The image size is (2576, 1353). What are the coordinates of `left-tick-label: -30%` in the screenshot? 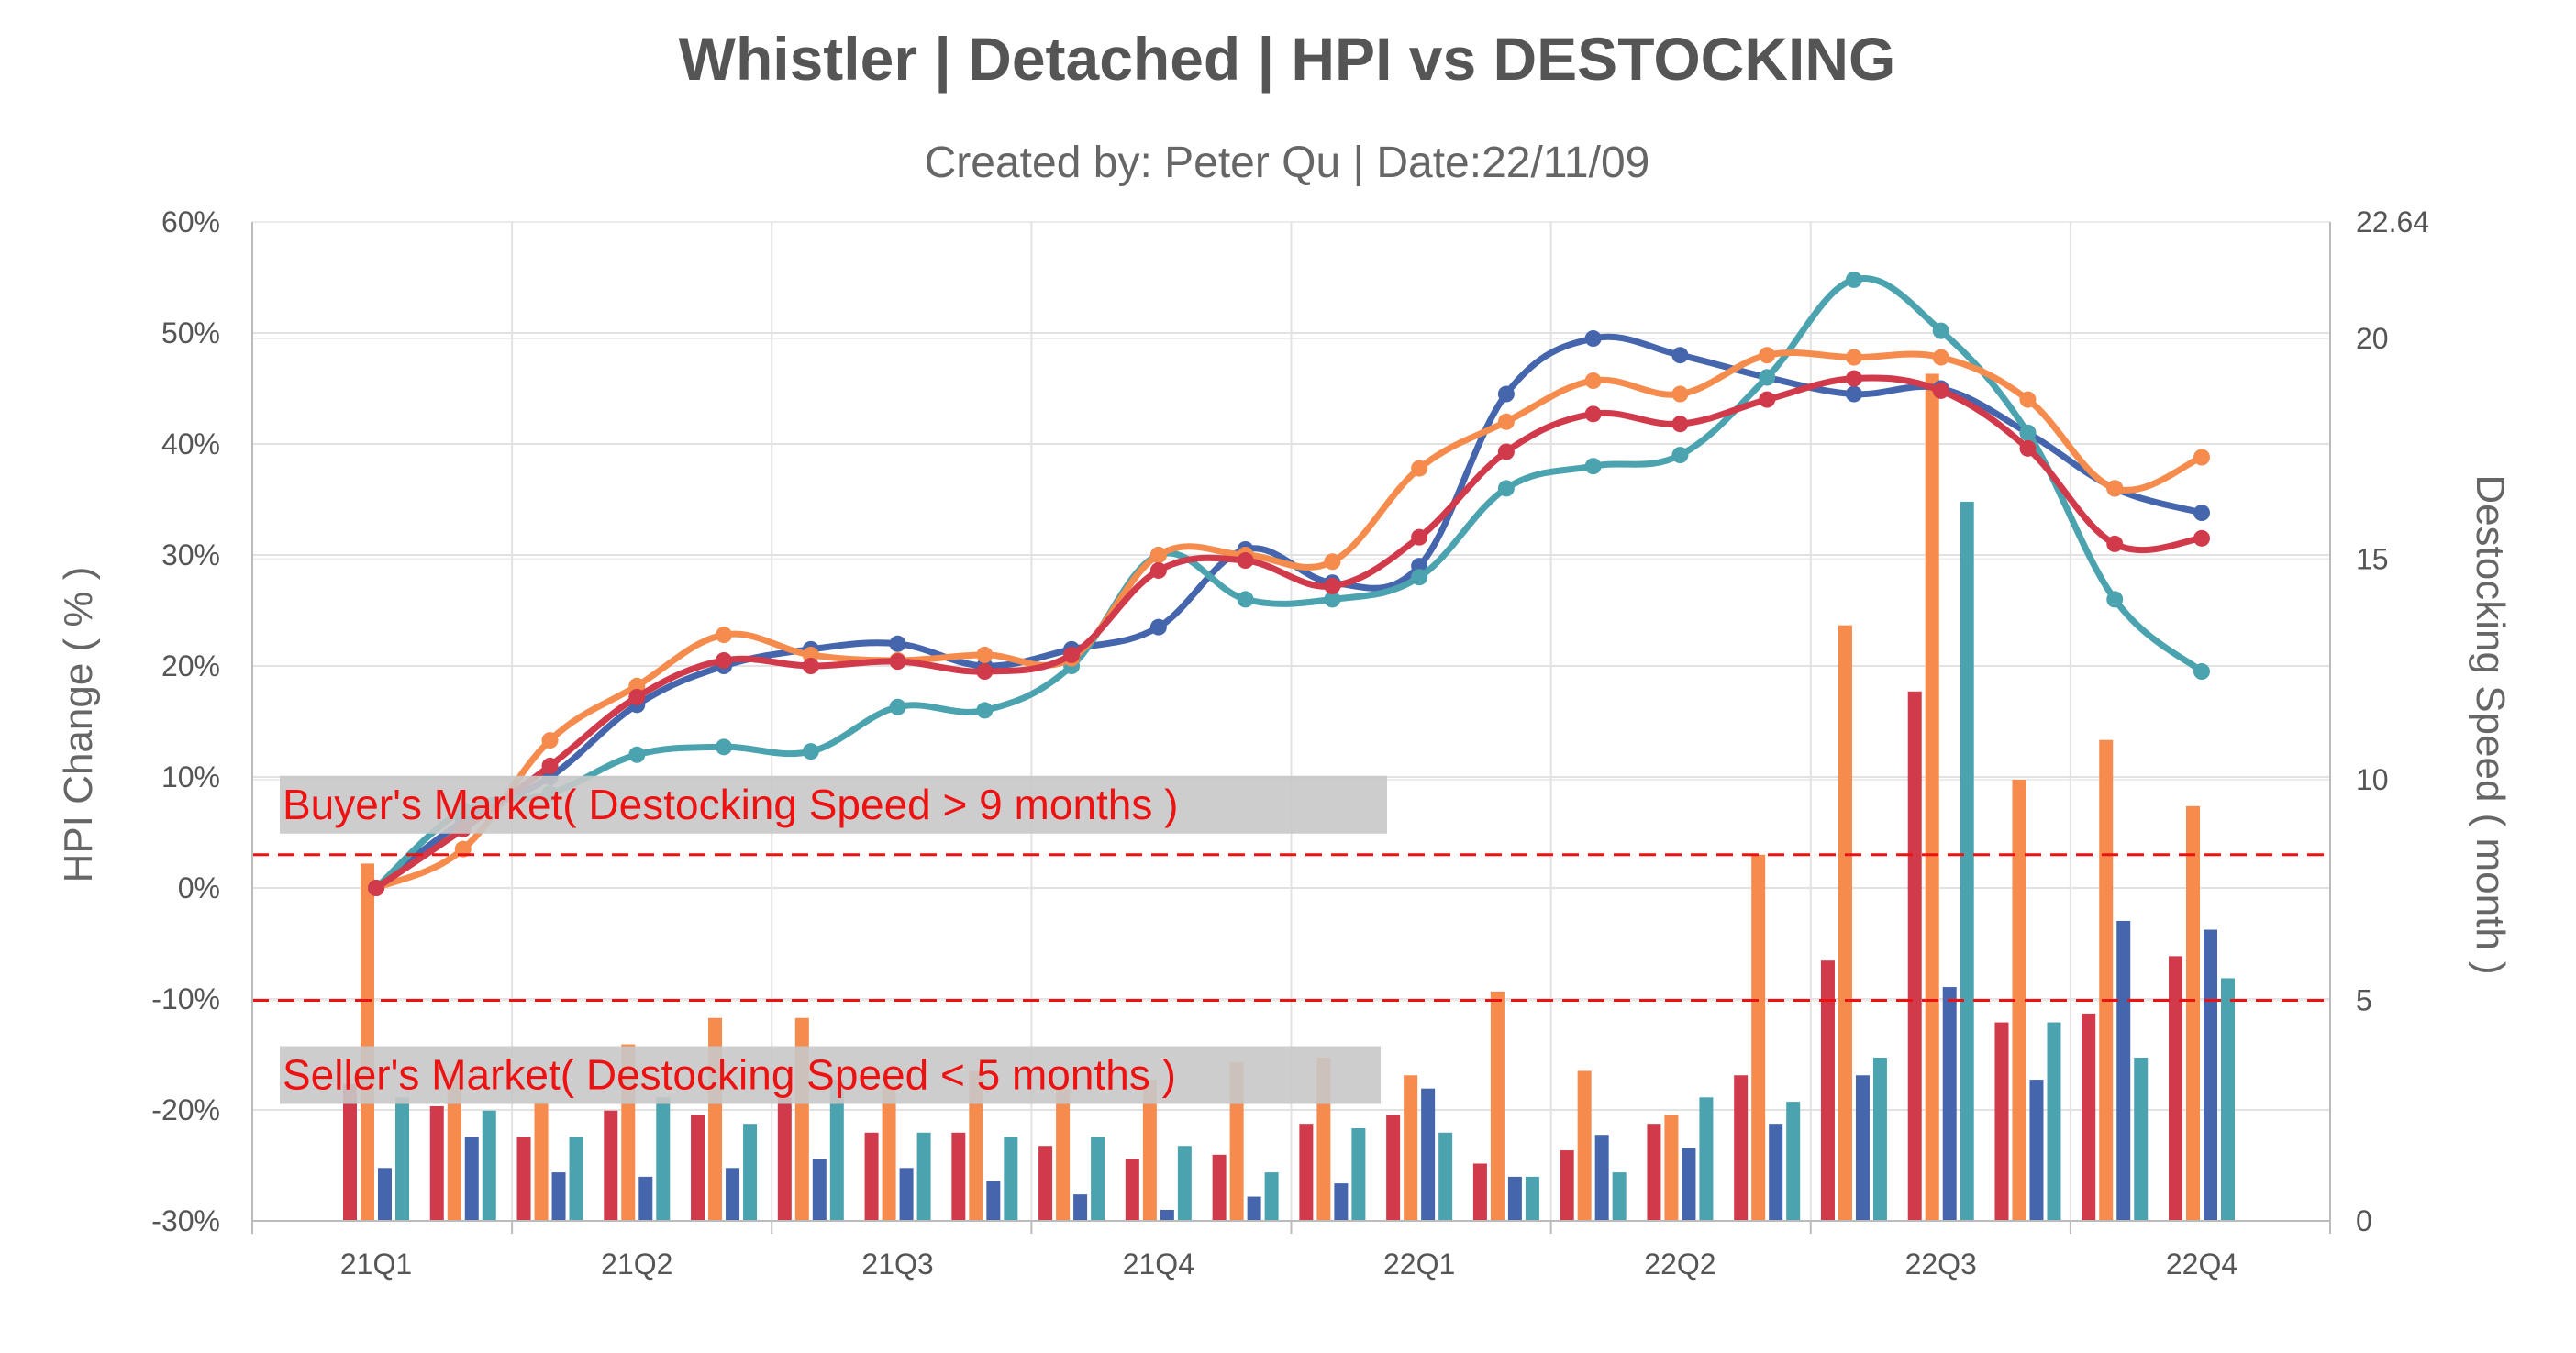 It's located at (185, 1220).